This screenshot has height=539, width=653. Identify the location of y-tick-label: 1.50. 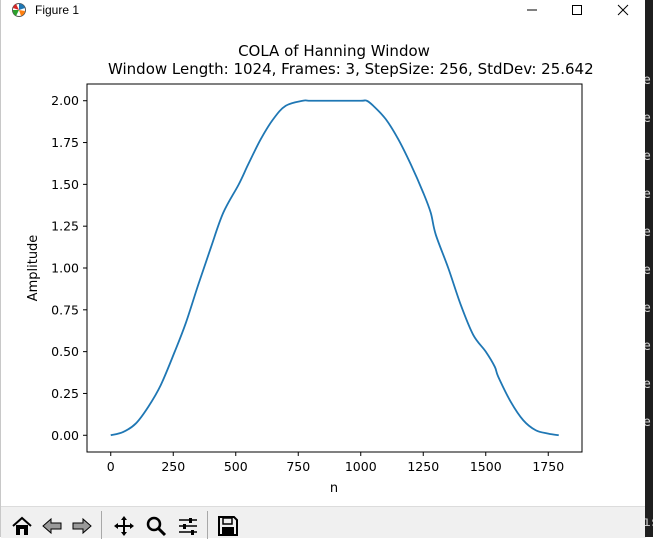
(65, 184).